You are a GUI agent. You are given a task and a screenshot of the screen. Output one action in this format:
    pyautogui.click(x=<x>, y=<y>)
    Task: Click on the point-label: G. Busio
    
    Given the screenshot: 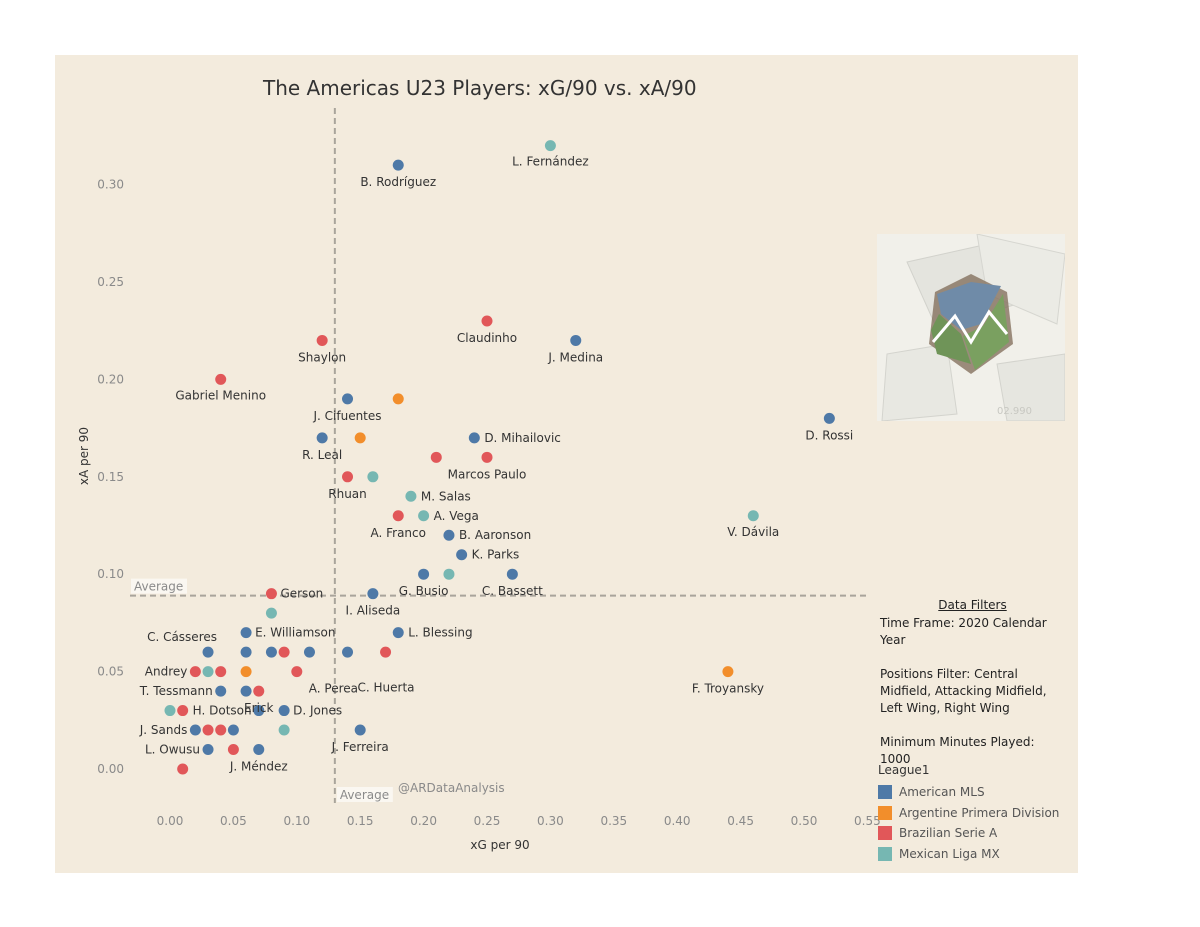 What is the action you would take?
    pyautogui.click(x=424, y=591)
    